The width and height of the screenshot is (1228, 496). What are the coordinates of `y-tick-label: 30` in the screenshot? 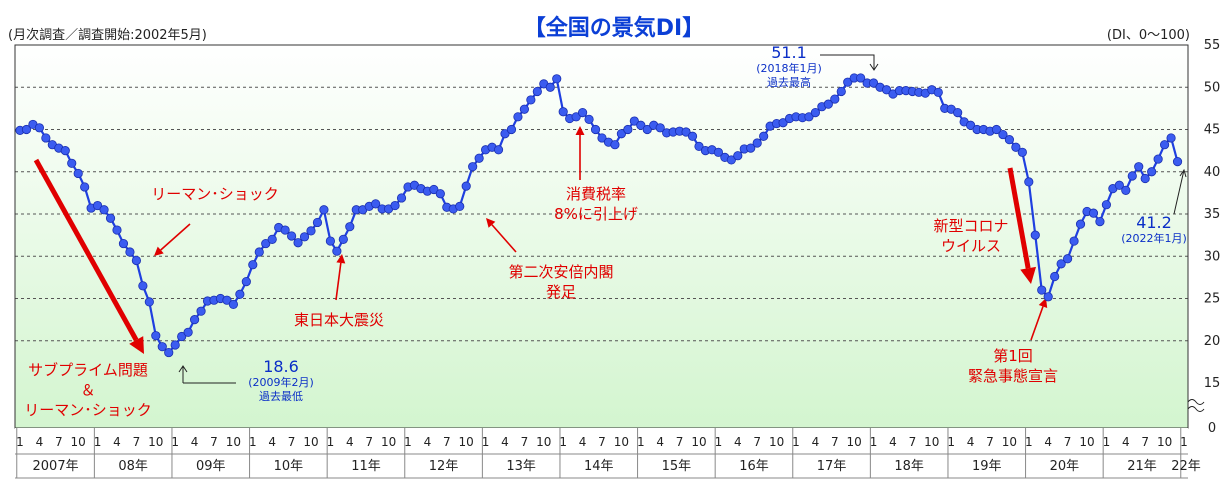 It's located at (1212, 256).